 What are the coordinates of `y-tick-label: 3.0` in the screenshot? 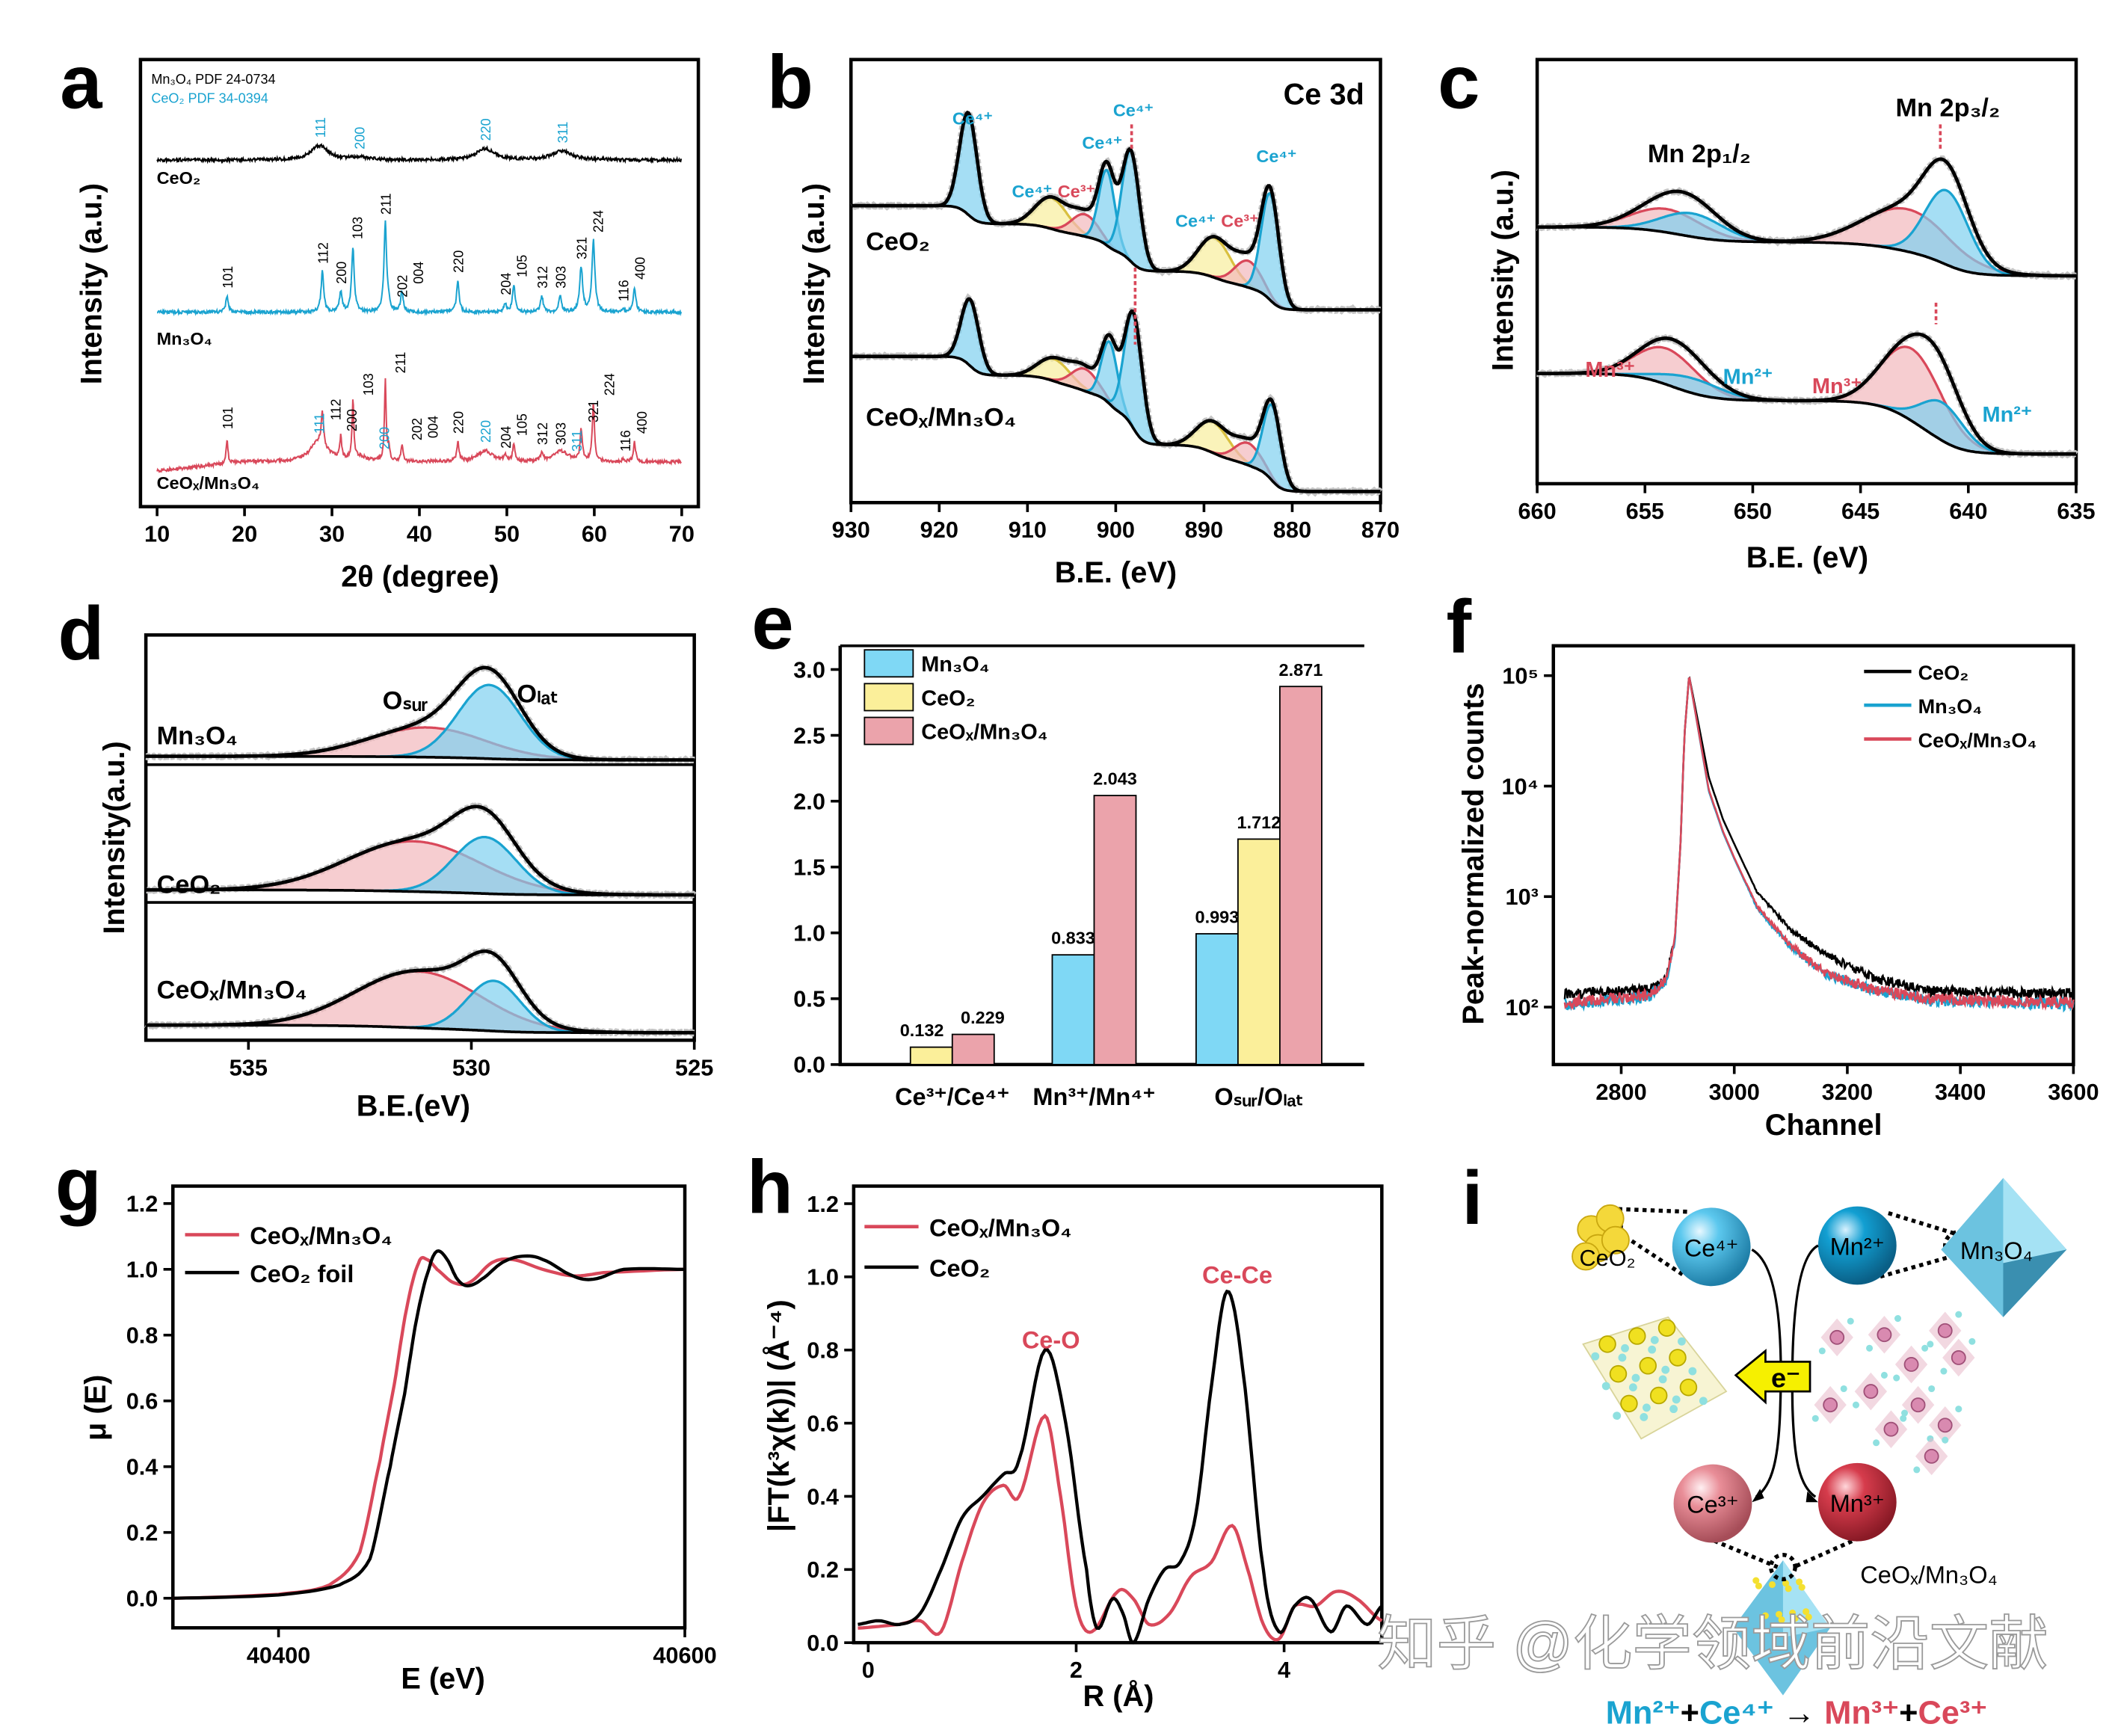 It's located at (809, 669).